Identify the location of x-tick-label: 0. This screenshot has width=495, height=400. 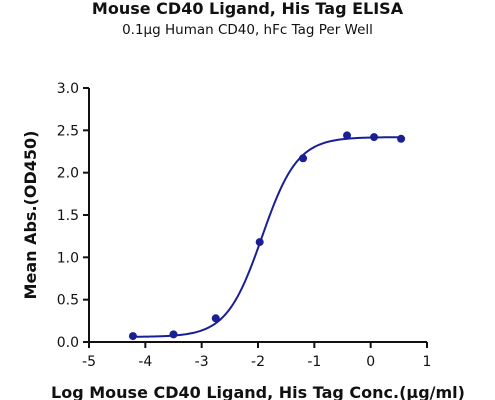
(370, 362).